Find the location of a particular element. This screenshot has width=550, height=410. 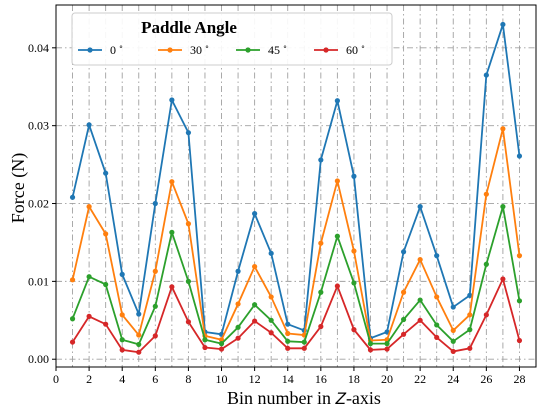

x-axis-label-suffix: -axis is located at coordinates (363, 398).